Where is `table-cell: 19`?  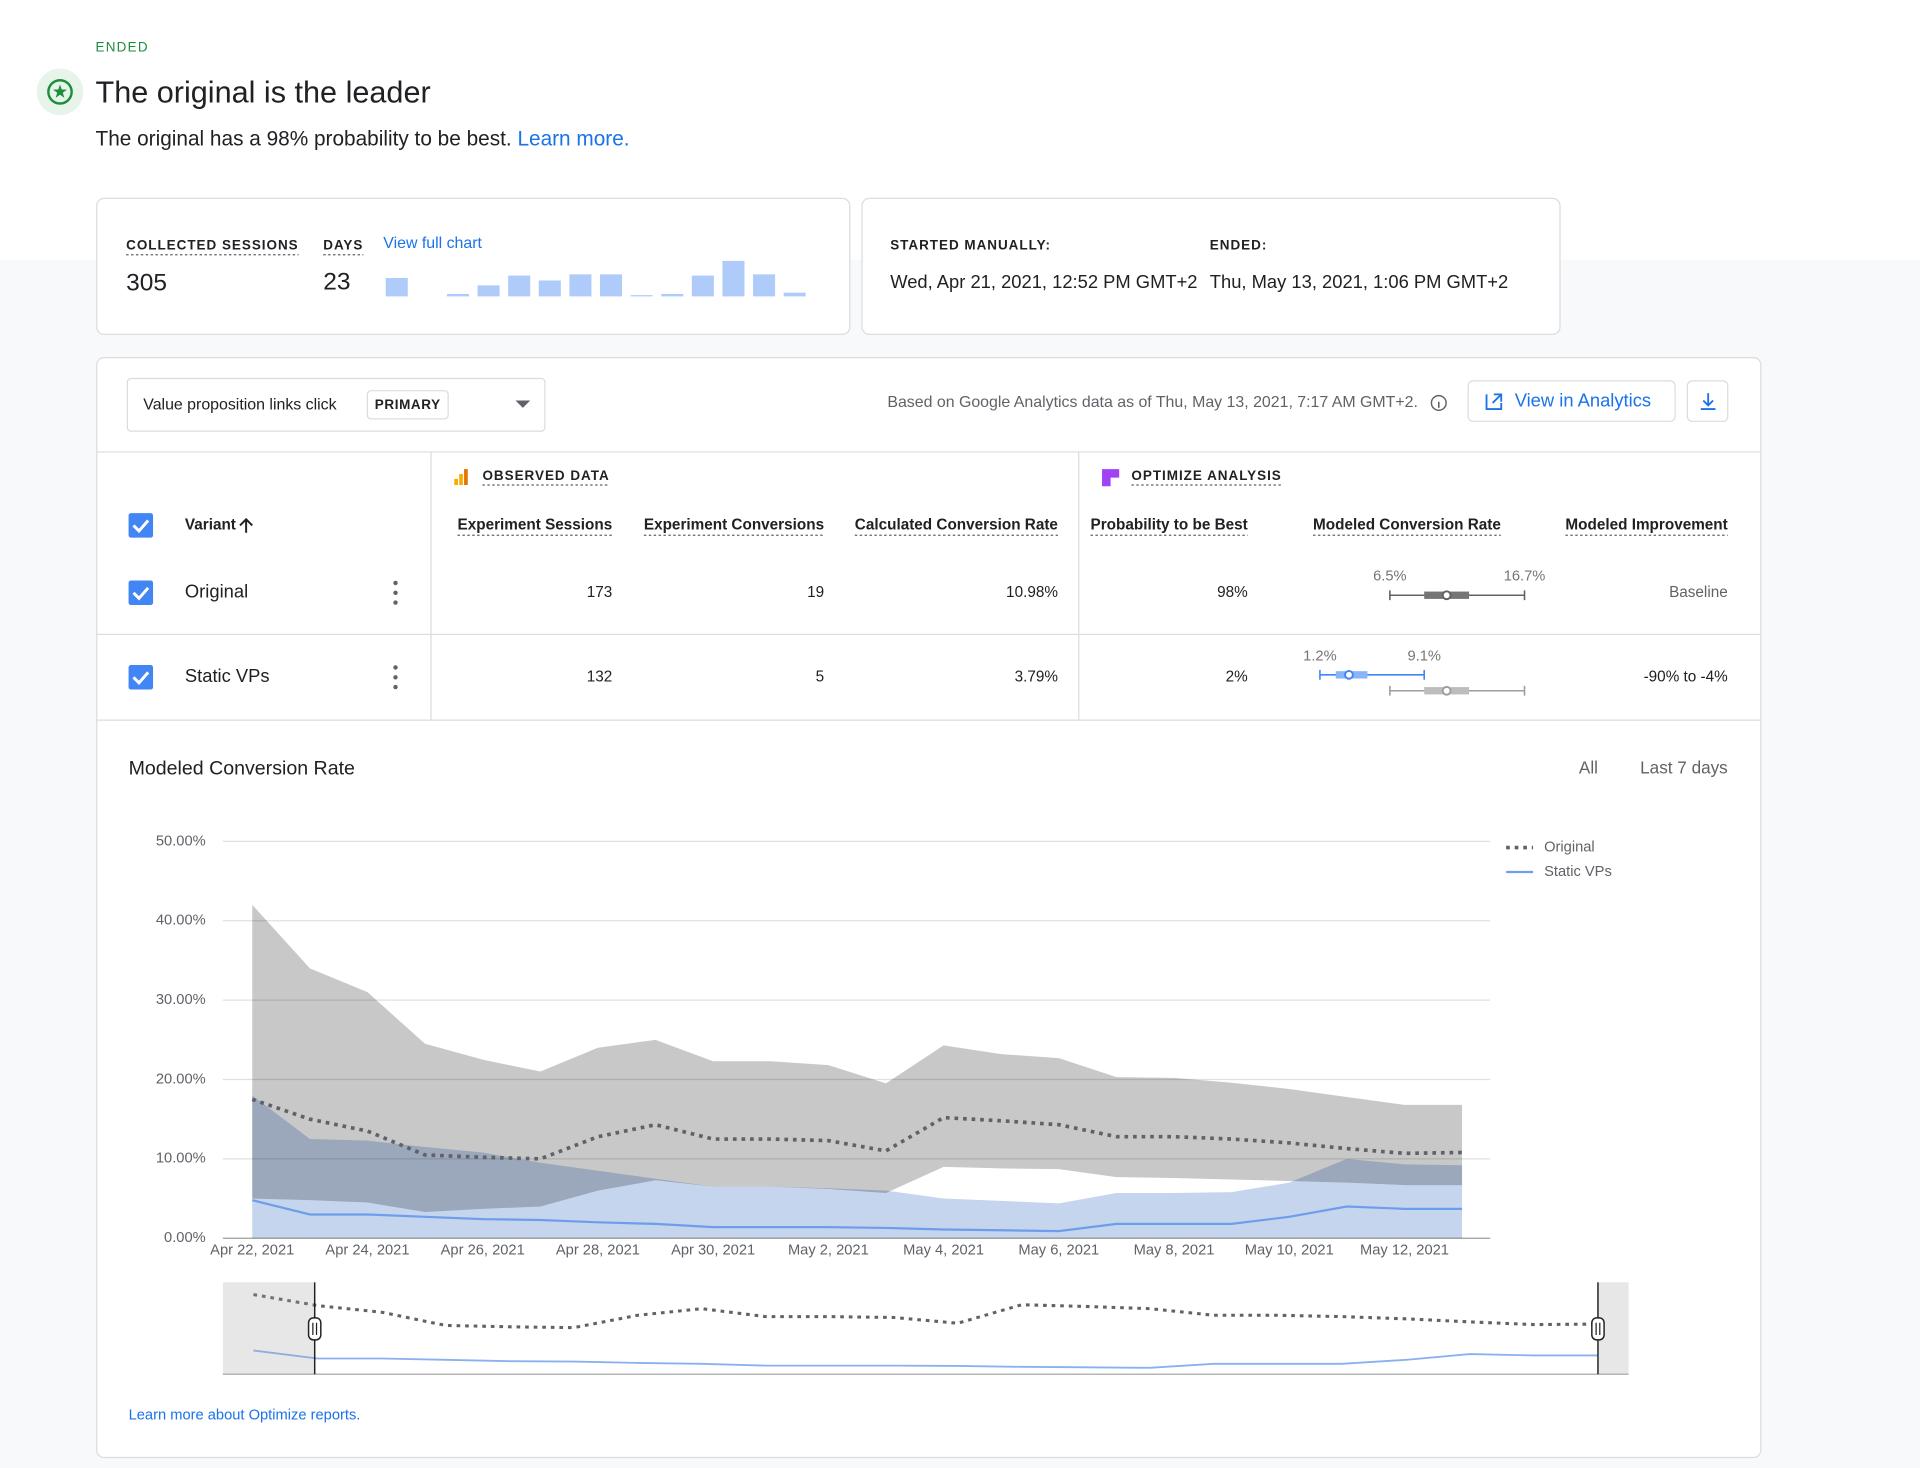
table-cell: 19 is located at coordinates (815, 592).